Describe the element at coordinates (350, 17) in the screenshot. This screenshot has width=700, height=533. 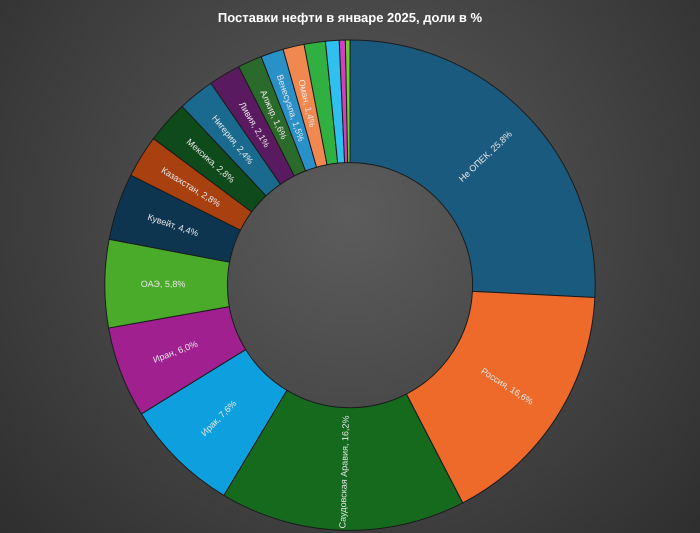
I see `chart-title: Поставки нефти в январе 2025, доли в %` at that location.